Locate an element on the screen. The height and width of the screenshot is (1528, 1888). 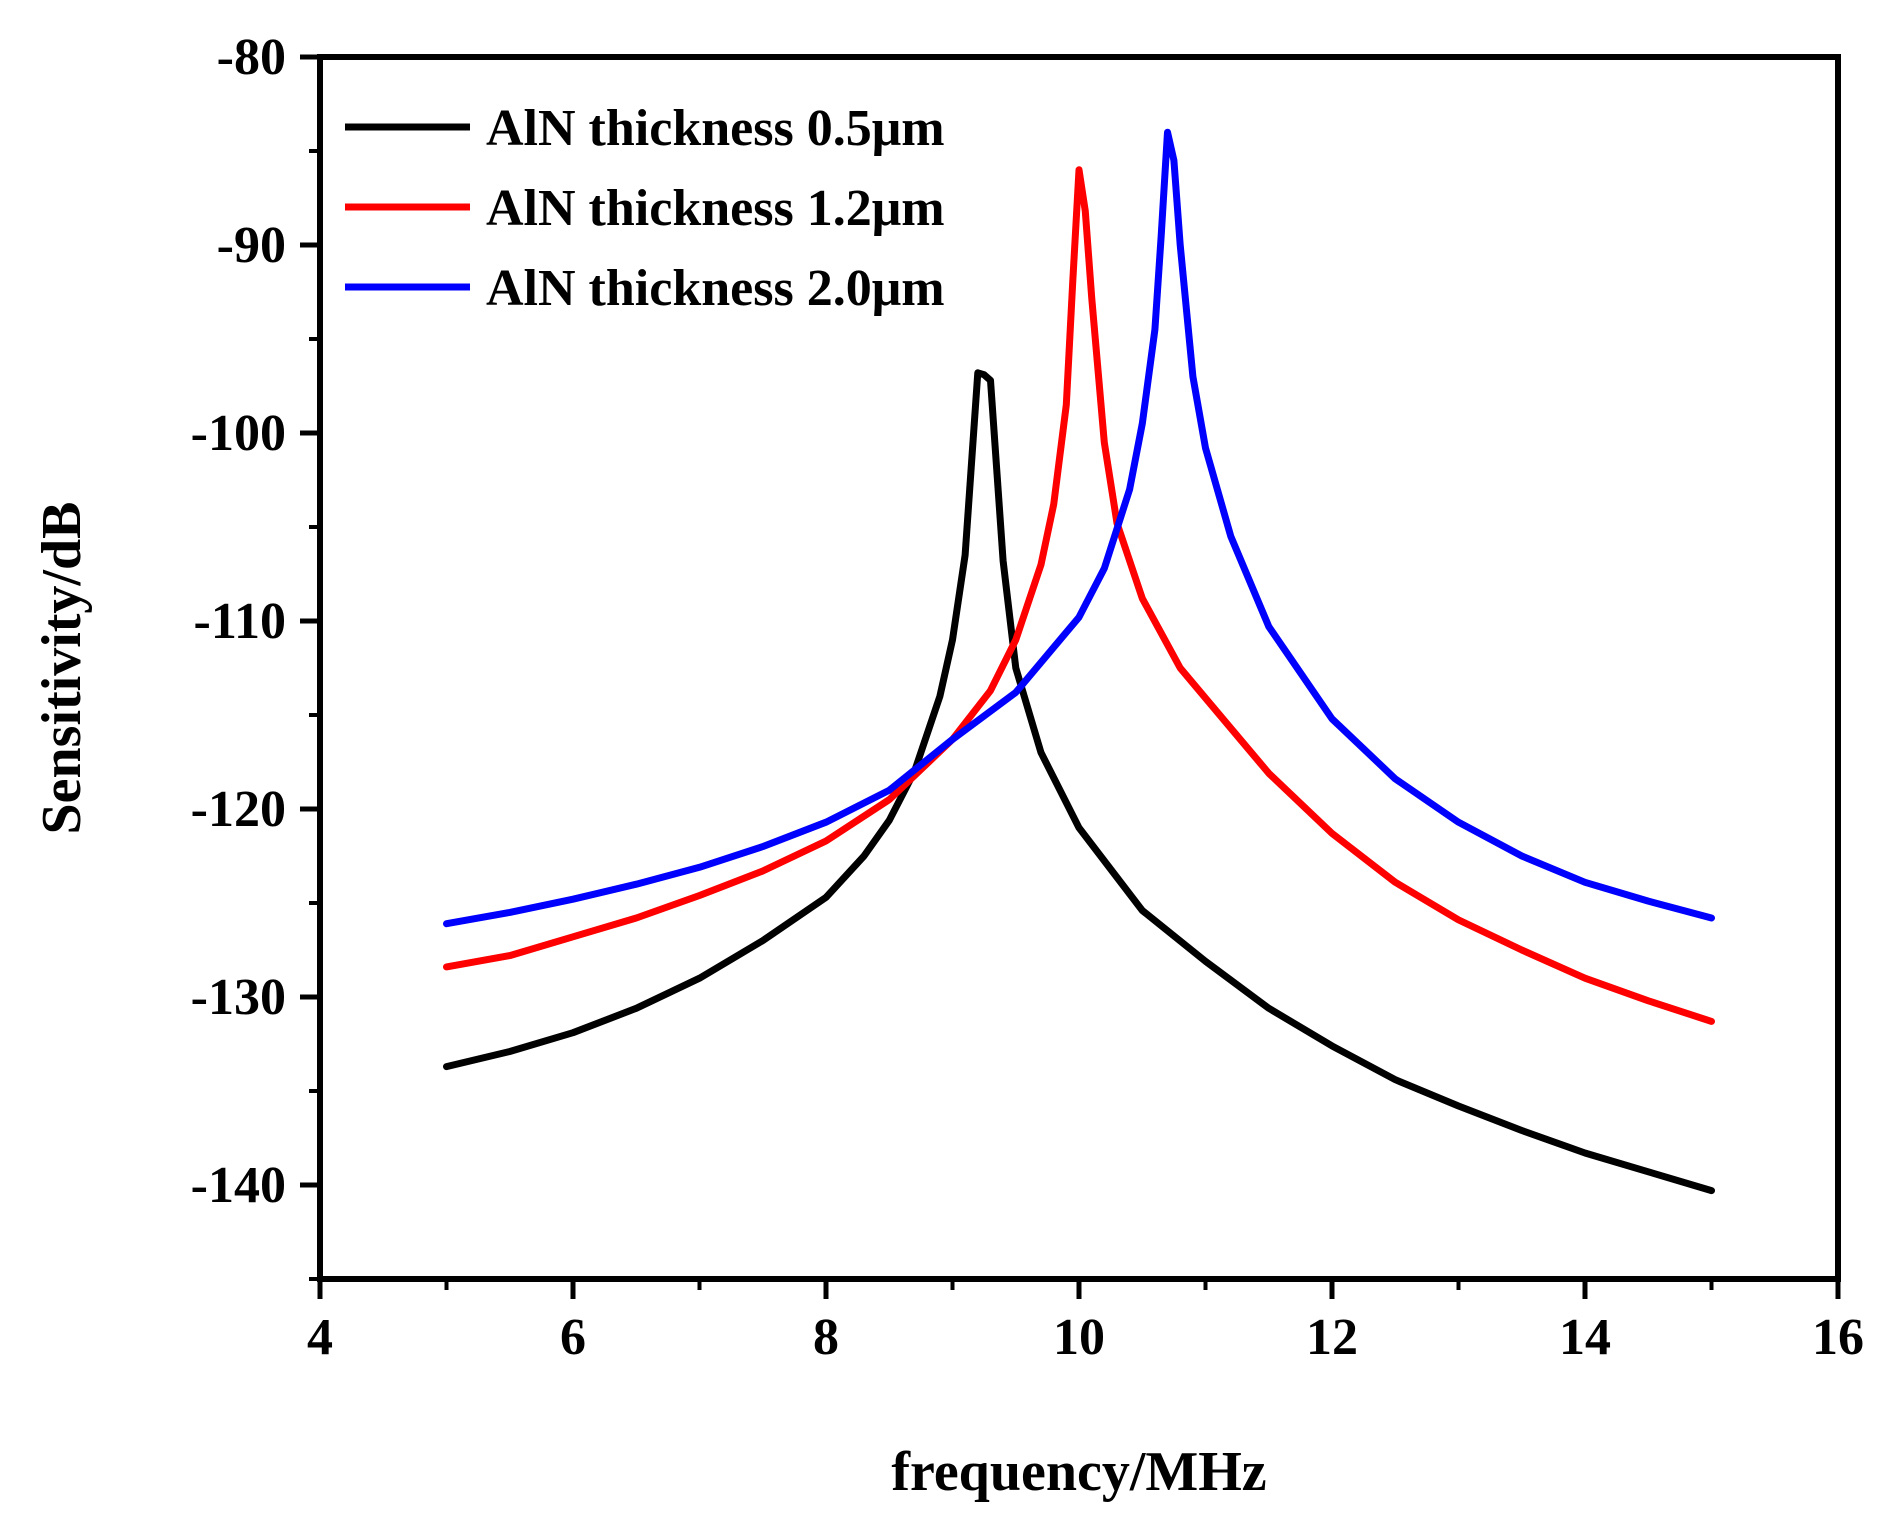
x-tick-label: 8 is located at coordinates (826, 1337).